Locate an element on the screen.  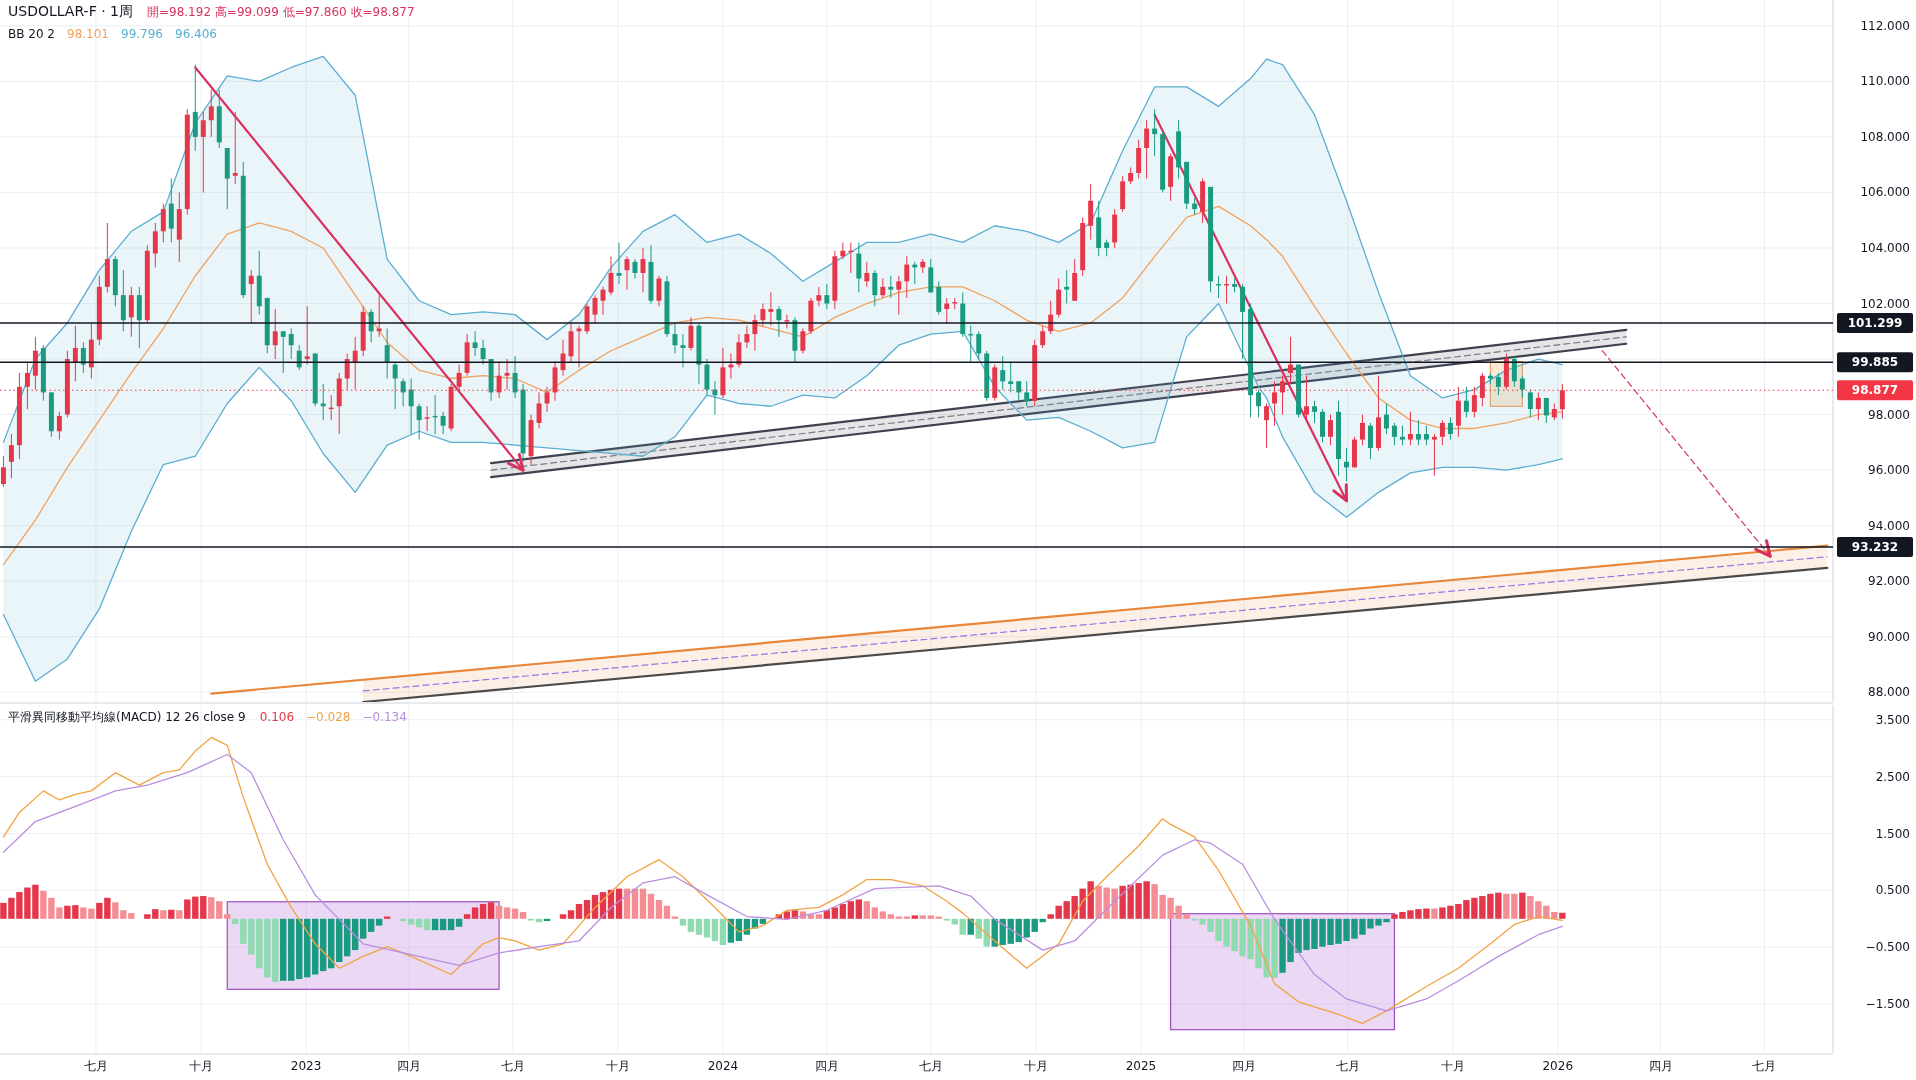
x-tick-label: 2023 is located at coordinates (306, 1066).